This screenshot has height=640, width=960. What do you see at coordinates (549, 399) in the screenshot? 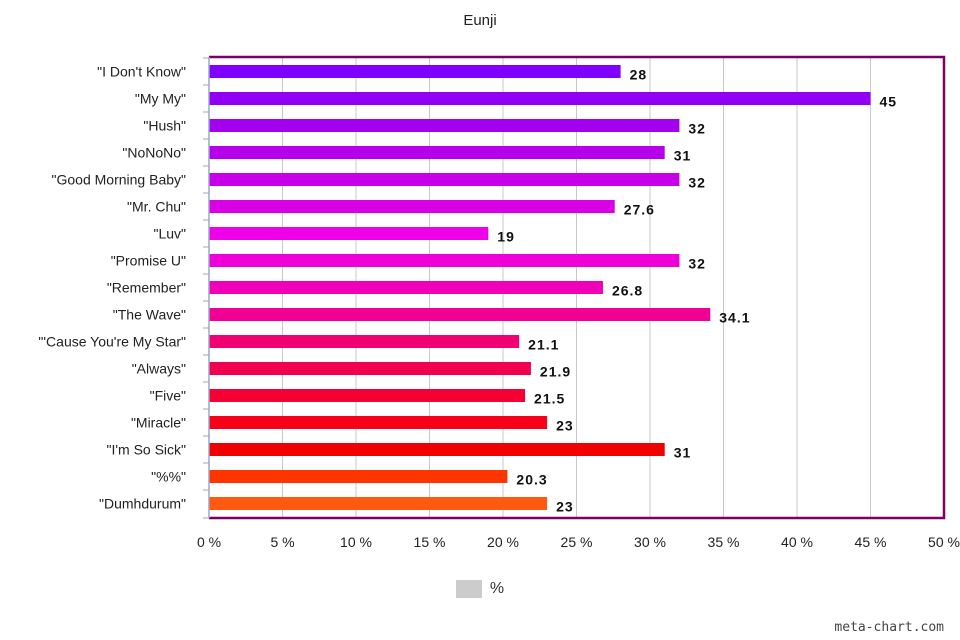
I see `data-label: 21.5` at bounding box center [549, 399].